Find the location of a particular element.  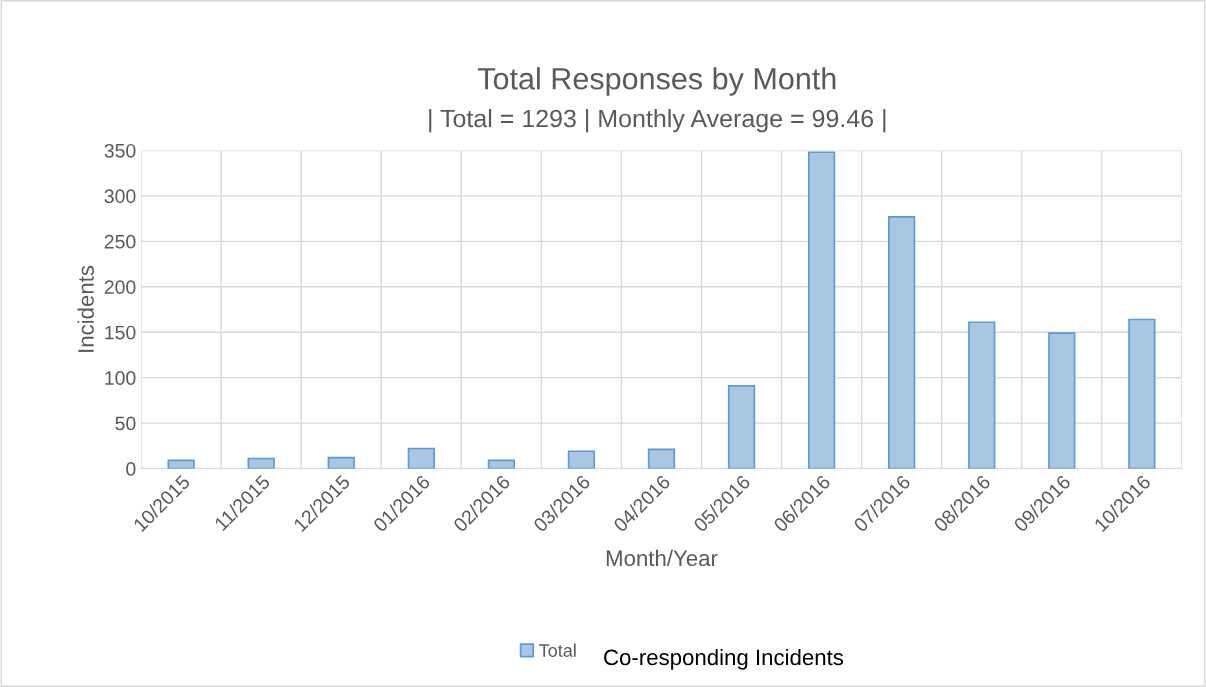

y-tick-label: 350 is located at coordinates (120, 150).